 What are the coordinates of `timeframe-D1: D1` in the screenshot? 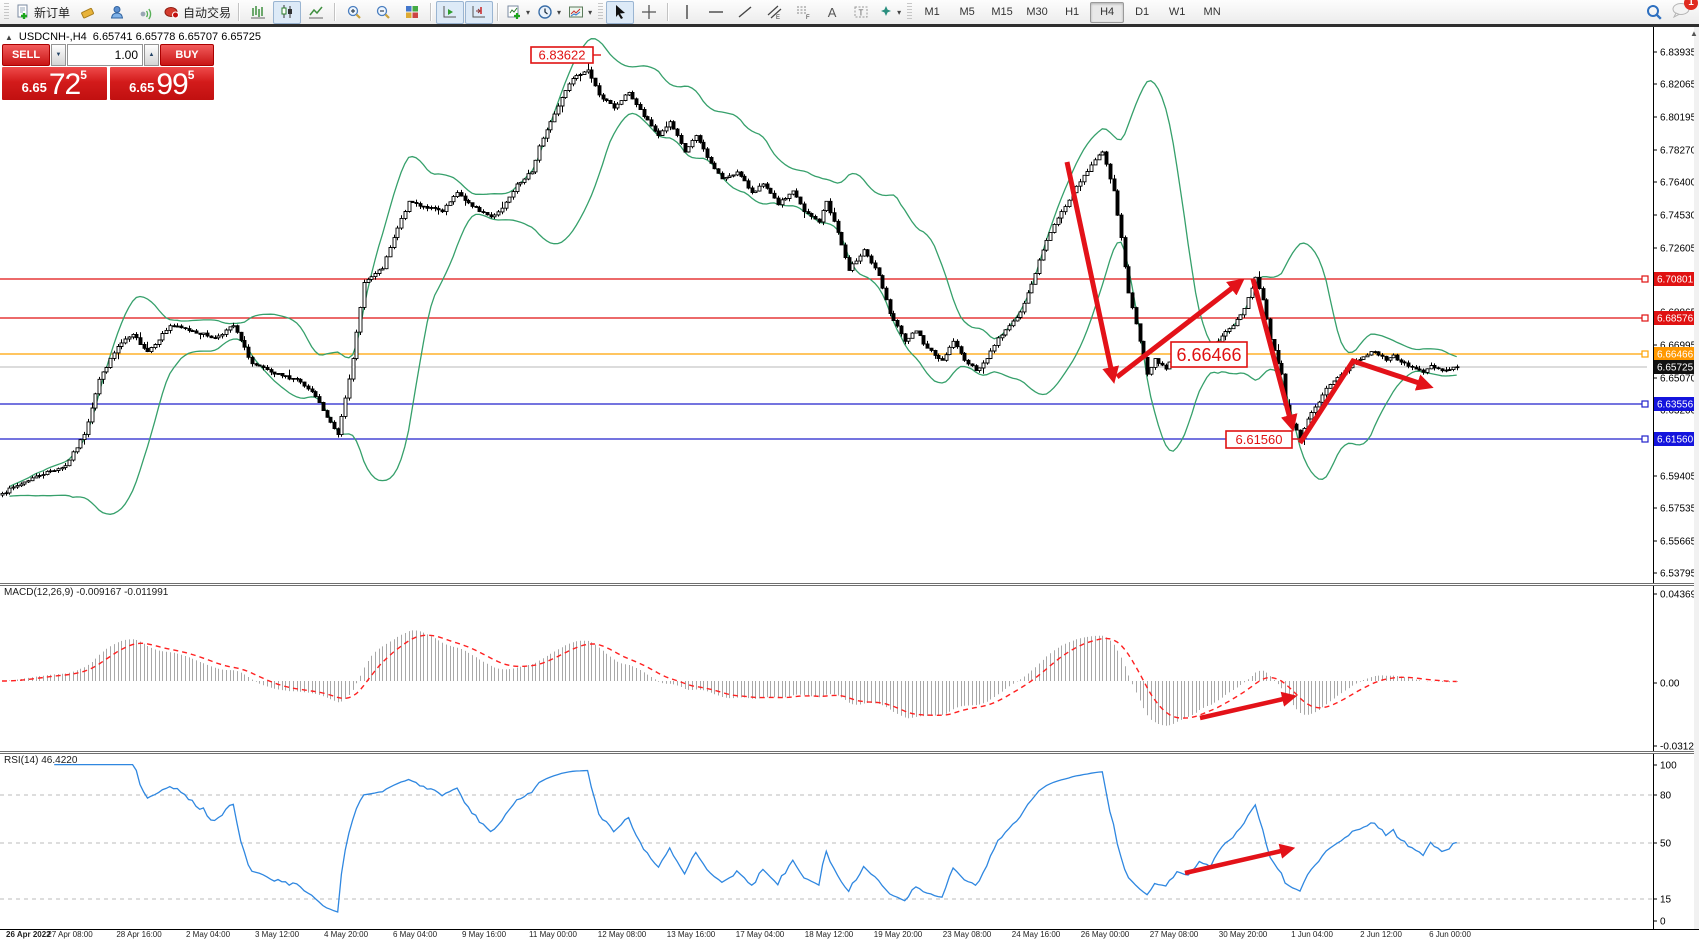 It's located at (1142, 12).